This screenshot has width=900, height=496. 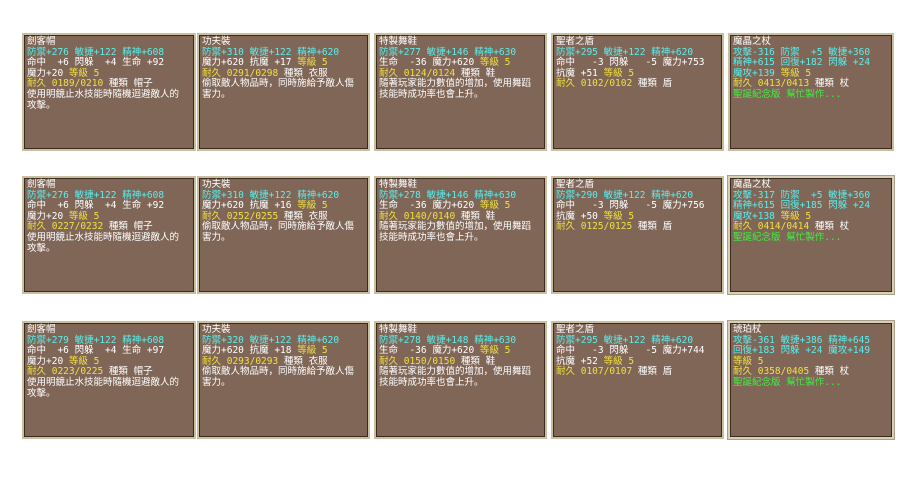 I want to click on item-text-segment: 防禦+276 敏捷+122 精神+608, so click(x=96, y=52).